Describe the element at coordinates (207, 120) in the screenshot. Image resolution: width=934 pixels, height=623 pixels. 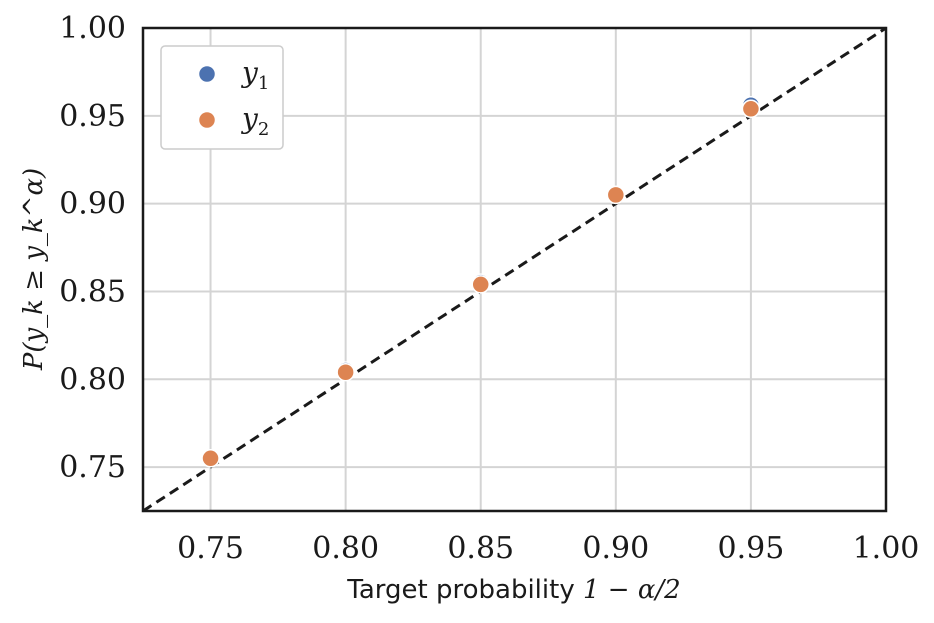
I see `legend-marker-y2` at that location.